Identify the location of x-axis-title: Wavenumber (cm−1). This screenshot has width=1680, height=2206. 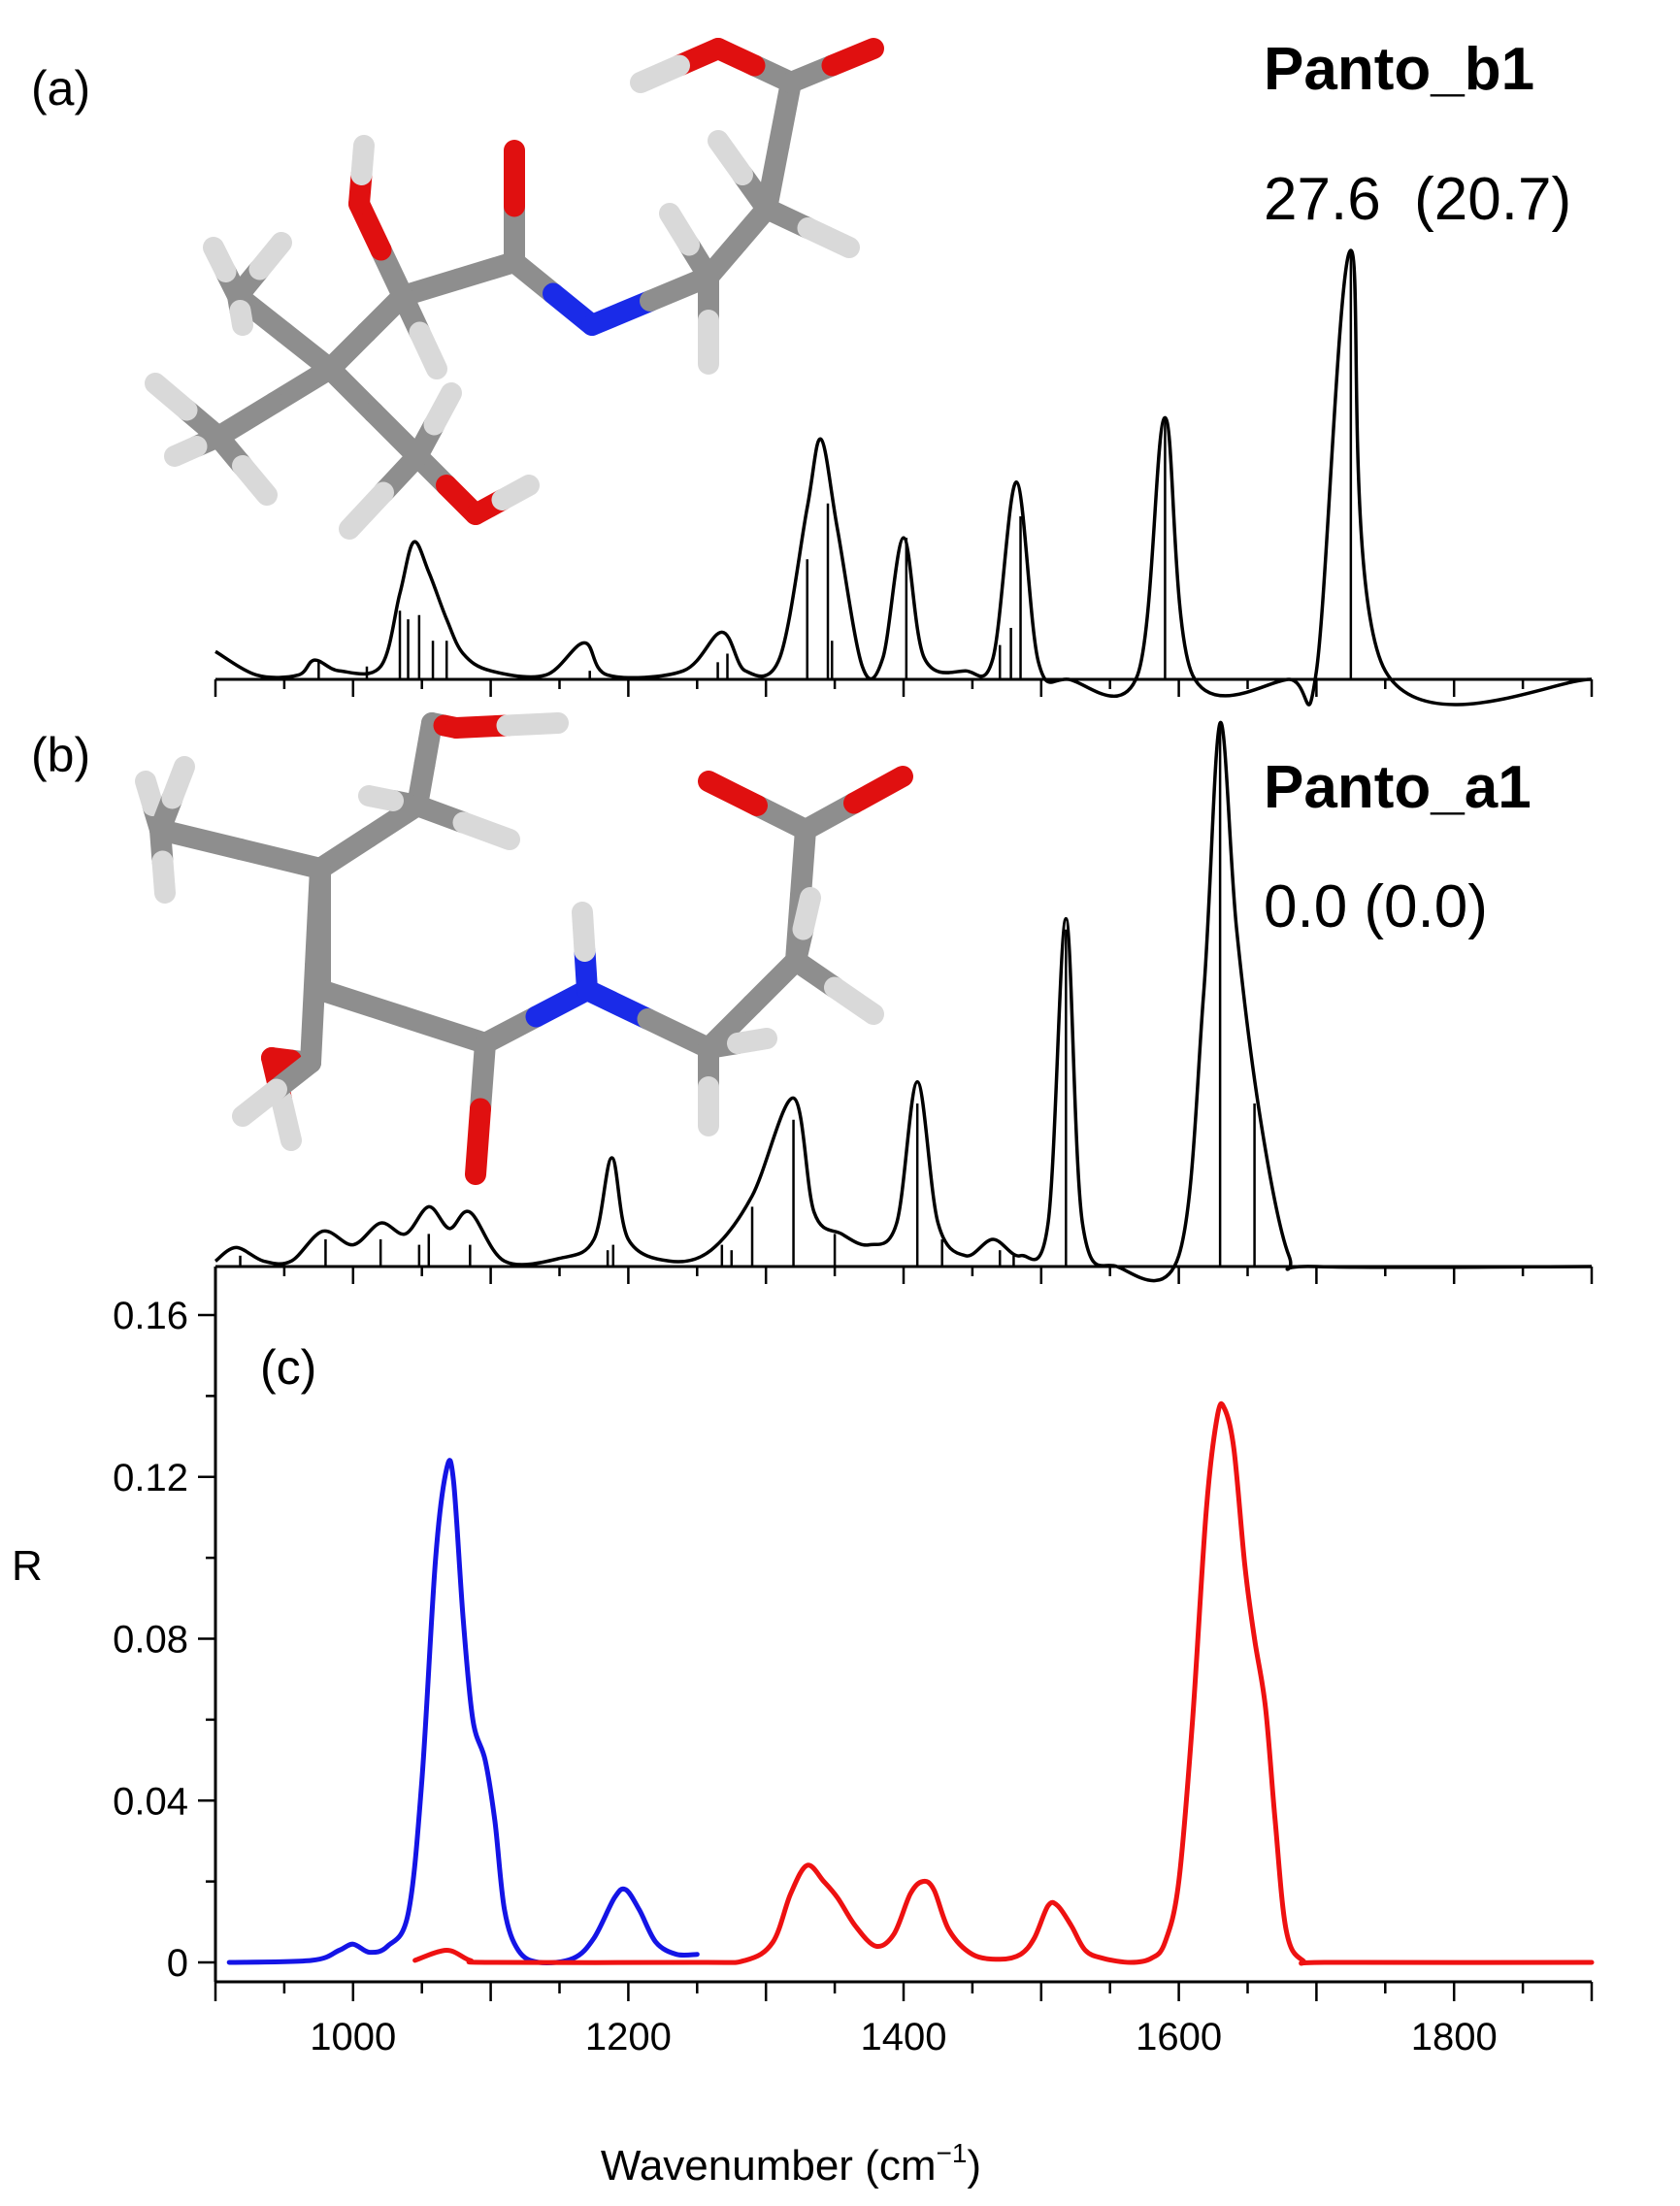
(791, 2164).